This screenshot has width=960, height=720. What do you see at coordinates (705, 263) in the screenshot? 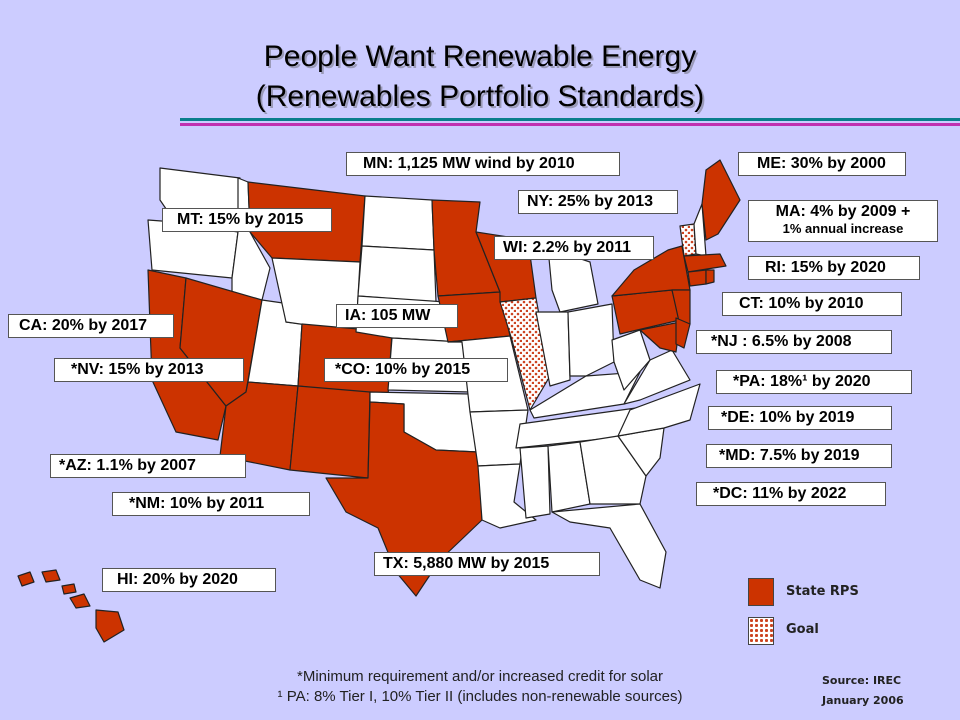
I see `state-ma` at bounding box center [705, 263].